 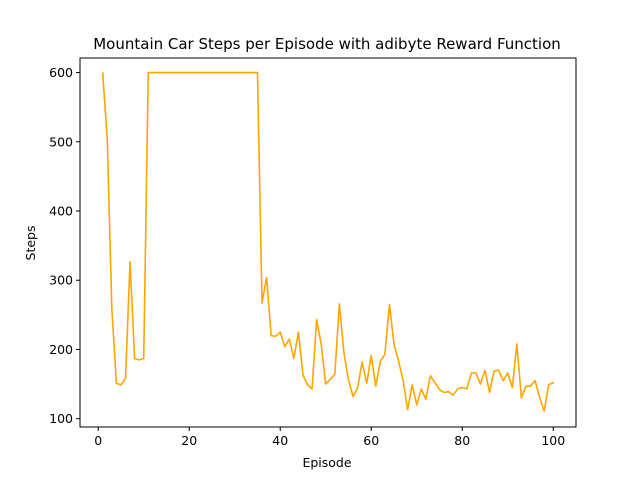 What do you see at coordinates (553, 440) in the screenshot?
I see `x-tick-label: 100` at bounding box center [553, 440].